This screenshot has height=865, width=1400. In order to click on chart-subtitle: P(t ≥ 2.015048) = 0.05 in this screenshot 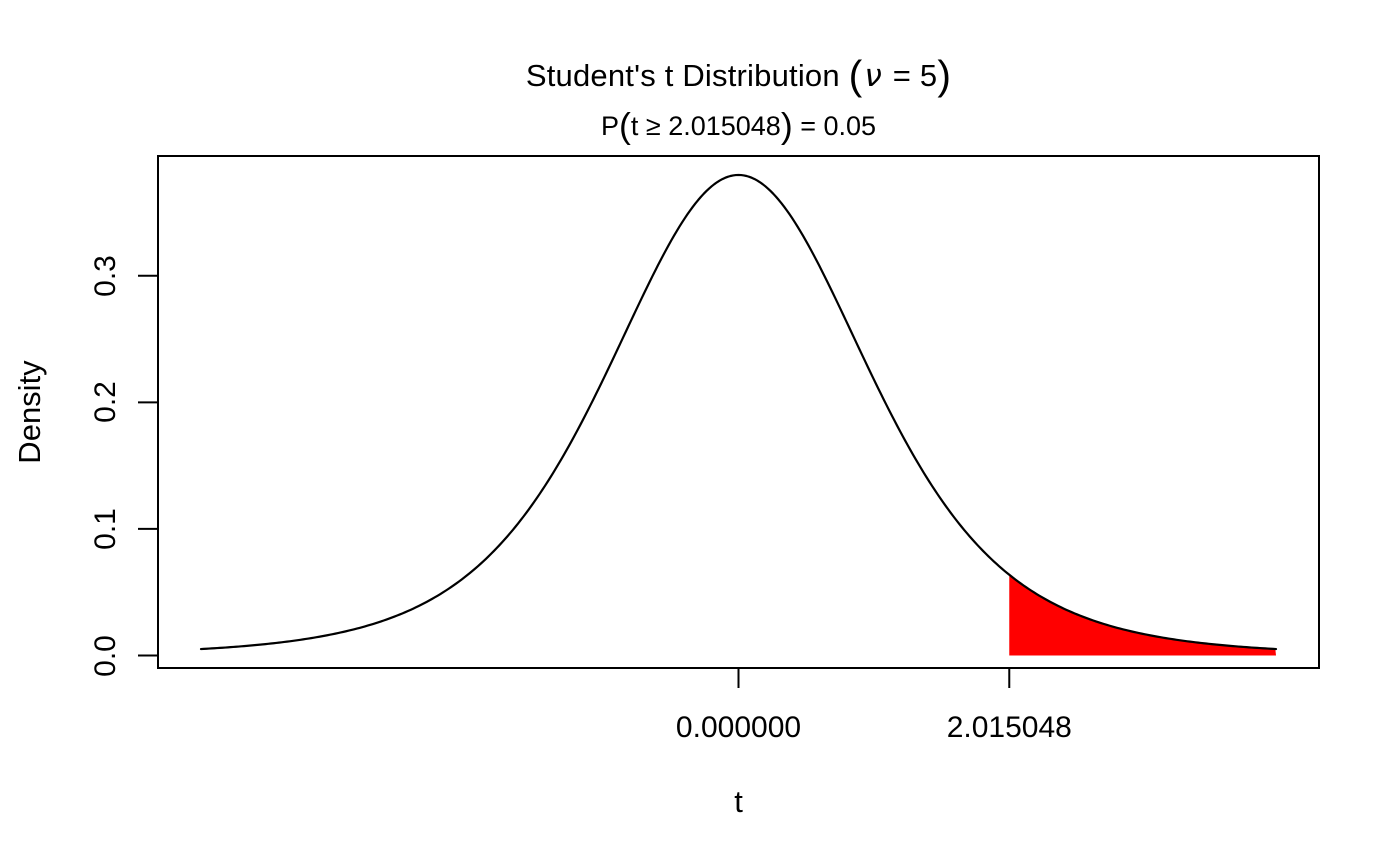, I will do `click(738, 126)`.